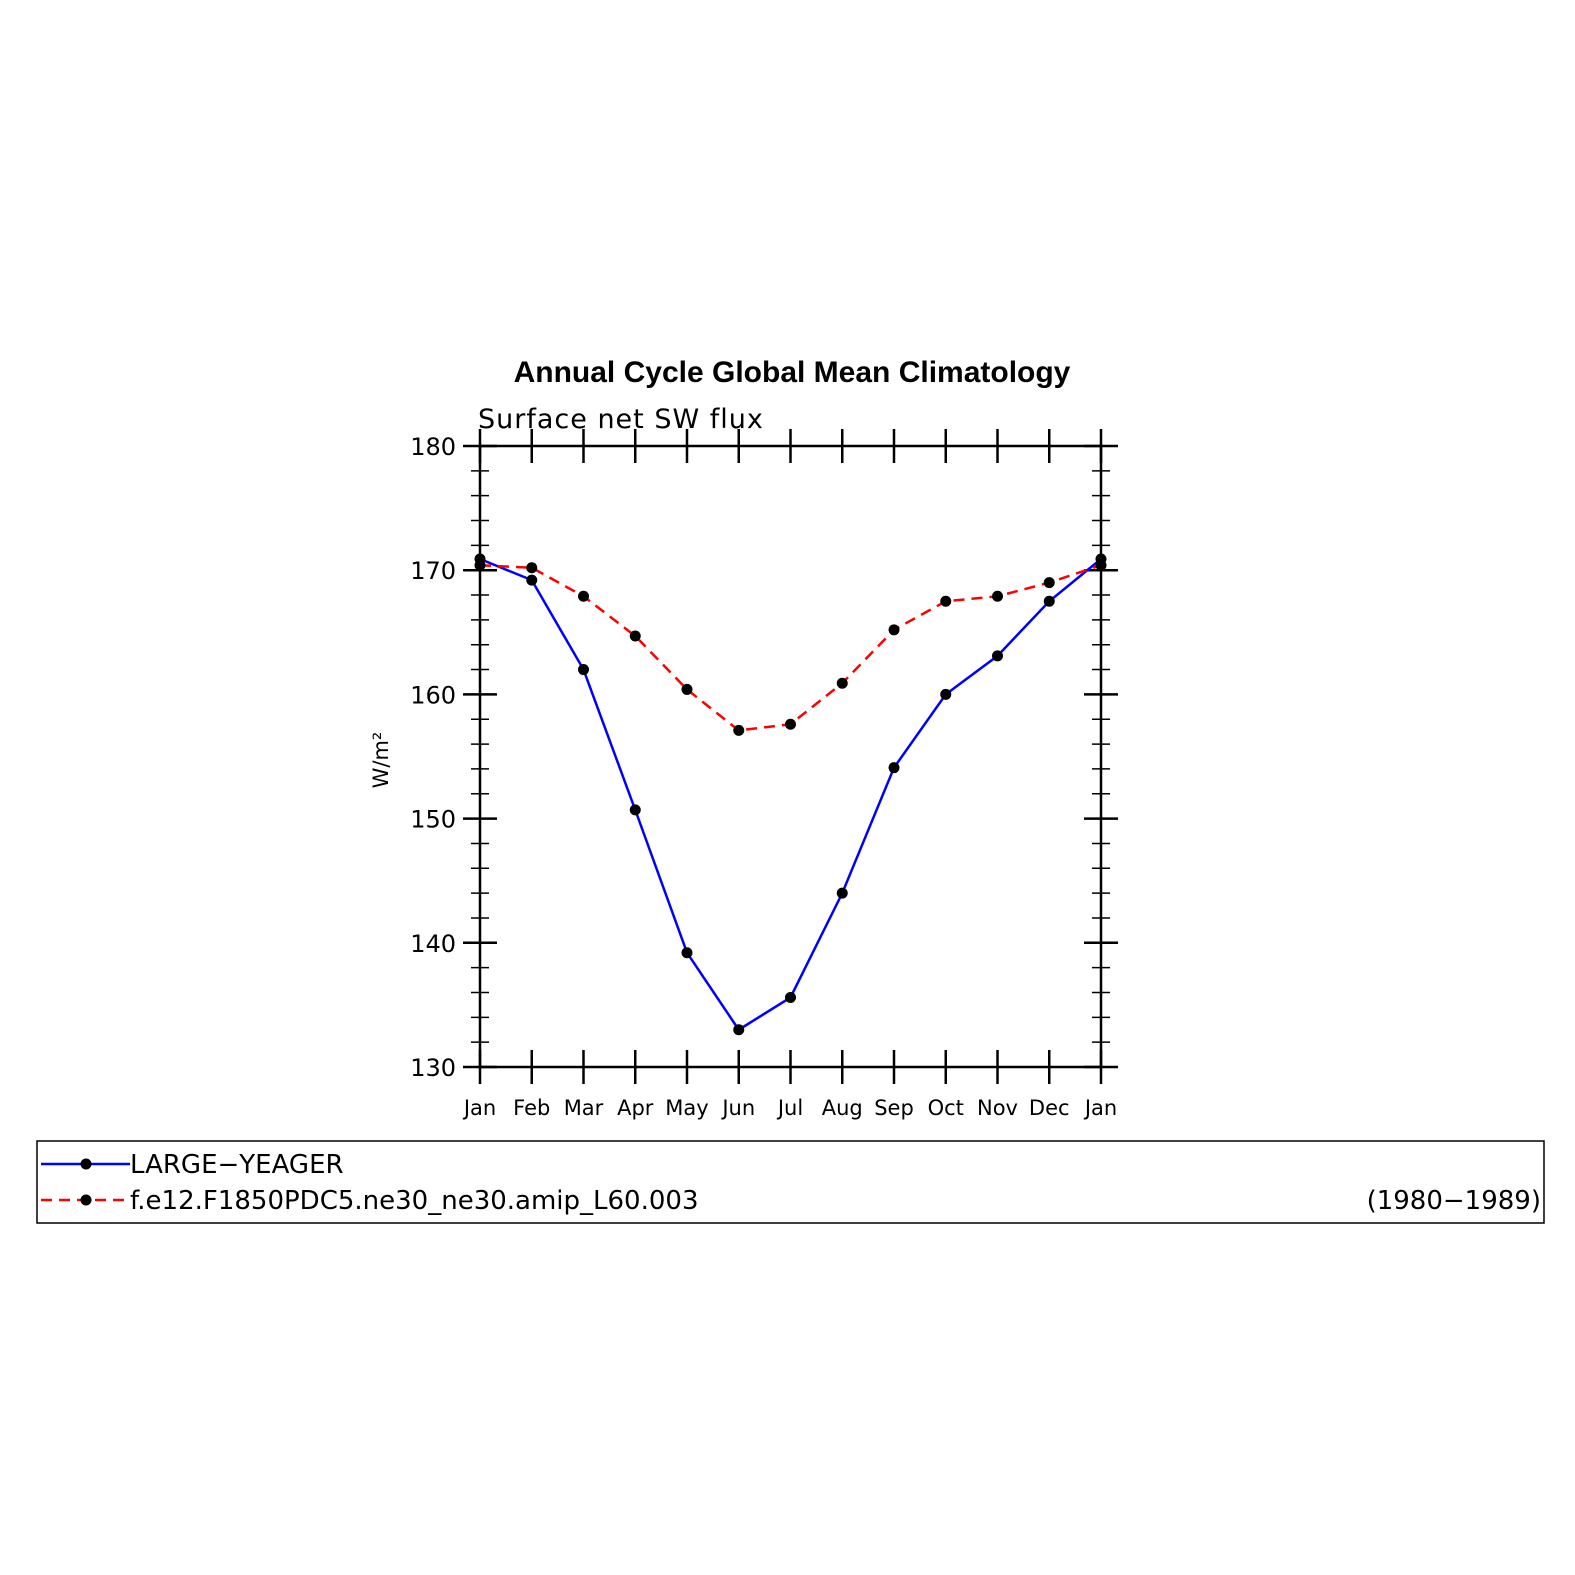  I want to click on y-axis-label: W/m², so click(381, 760).